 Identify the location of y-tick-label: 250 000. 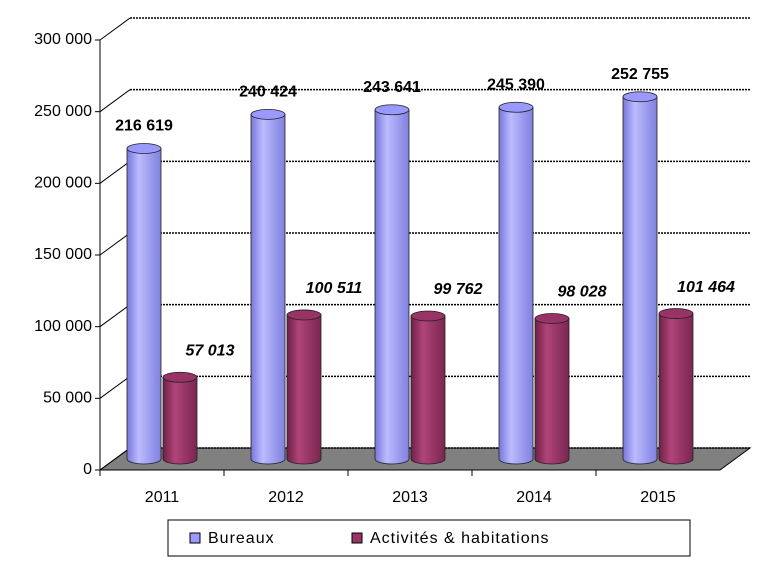
(63, 111).